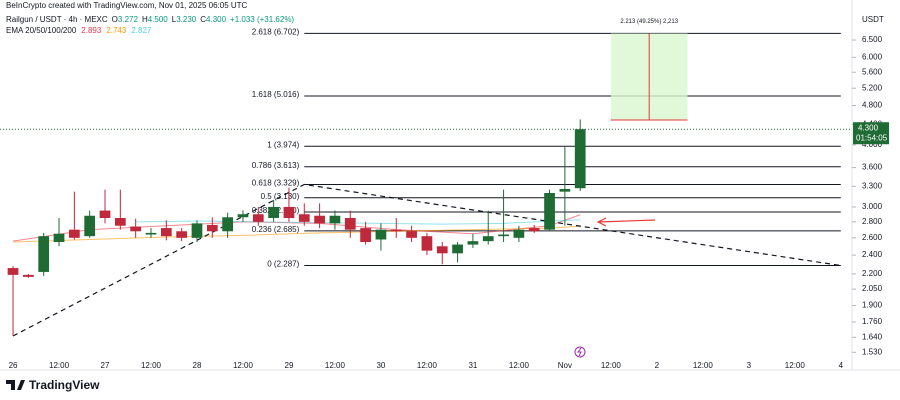 This screenshot has height=400, width=900. What do you see at coordinates (276, 229) in the screenshot?
I see `fib-label: 0.236 (2.685)` at bounding box center [276, 229].